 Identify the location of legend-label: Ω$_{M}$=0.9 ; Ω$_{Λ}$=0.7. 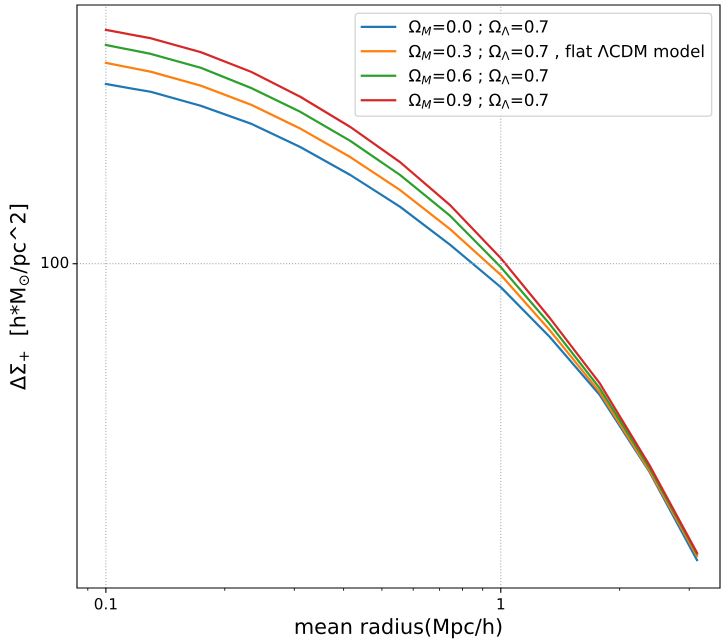
(478, 101).